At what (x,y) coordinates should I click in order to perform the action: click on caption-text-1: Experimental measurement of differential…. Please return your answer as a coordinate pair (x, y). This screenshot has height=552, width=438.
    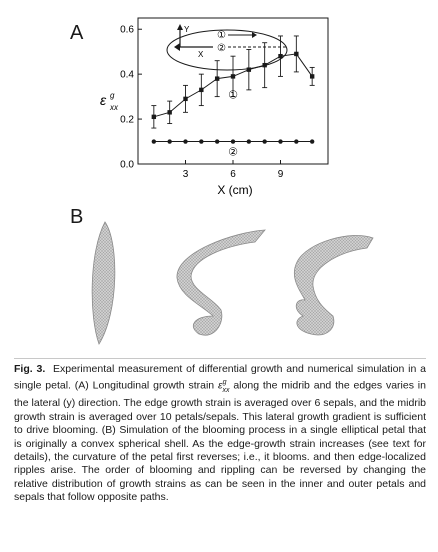
    Looking at the image, I should click on (220, 377).